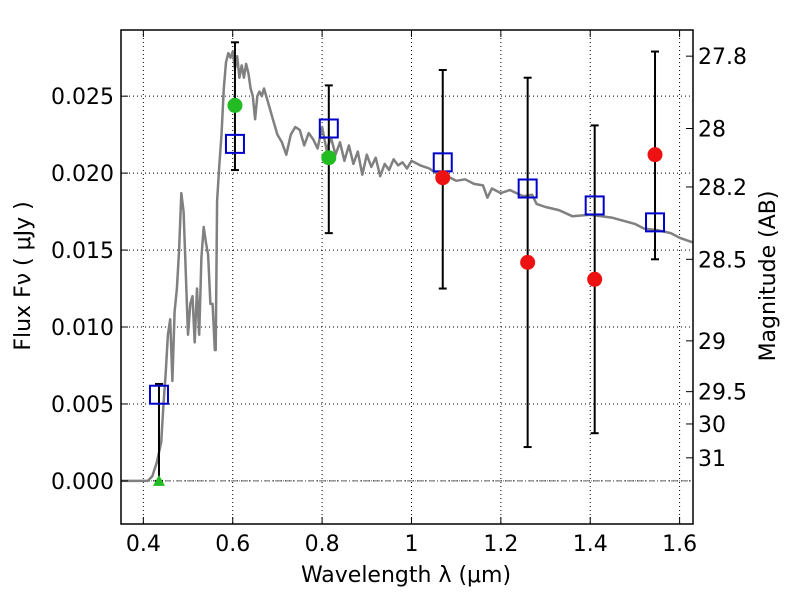 The height and width of the screenshot is (600, 800). I want to click on y-tick-label: 0.005, so click(82, 405).